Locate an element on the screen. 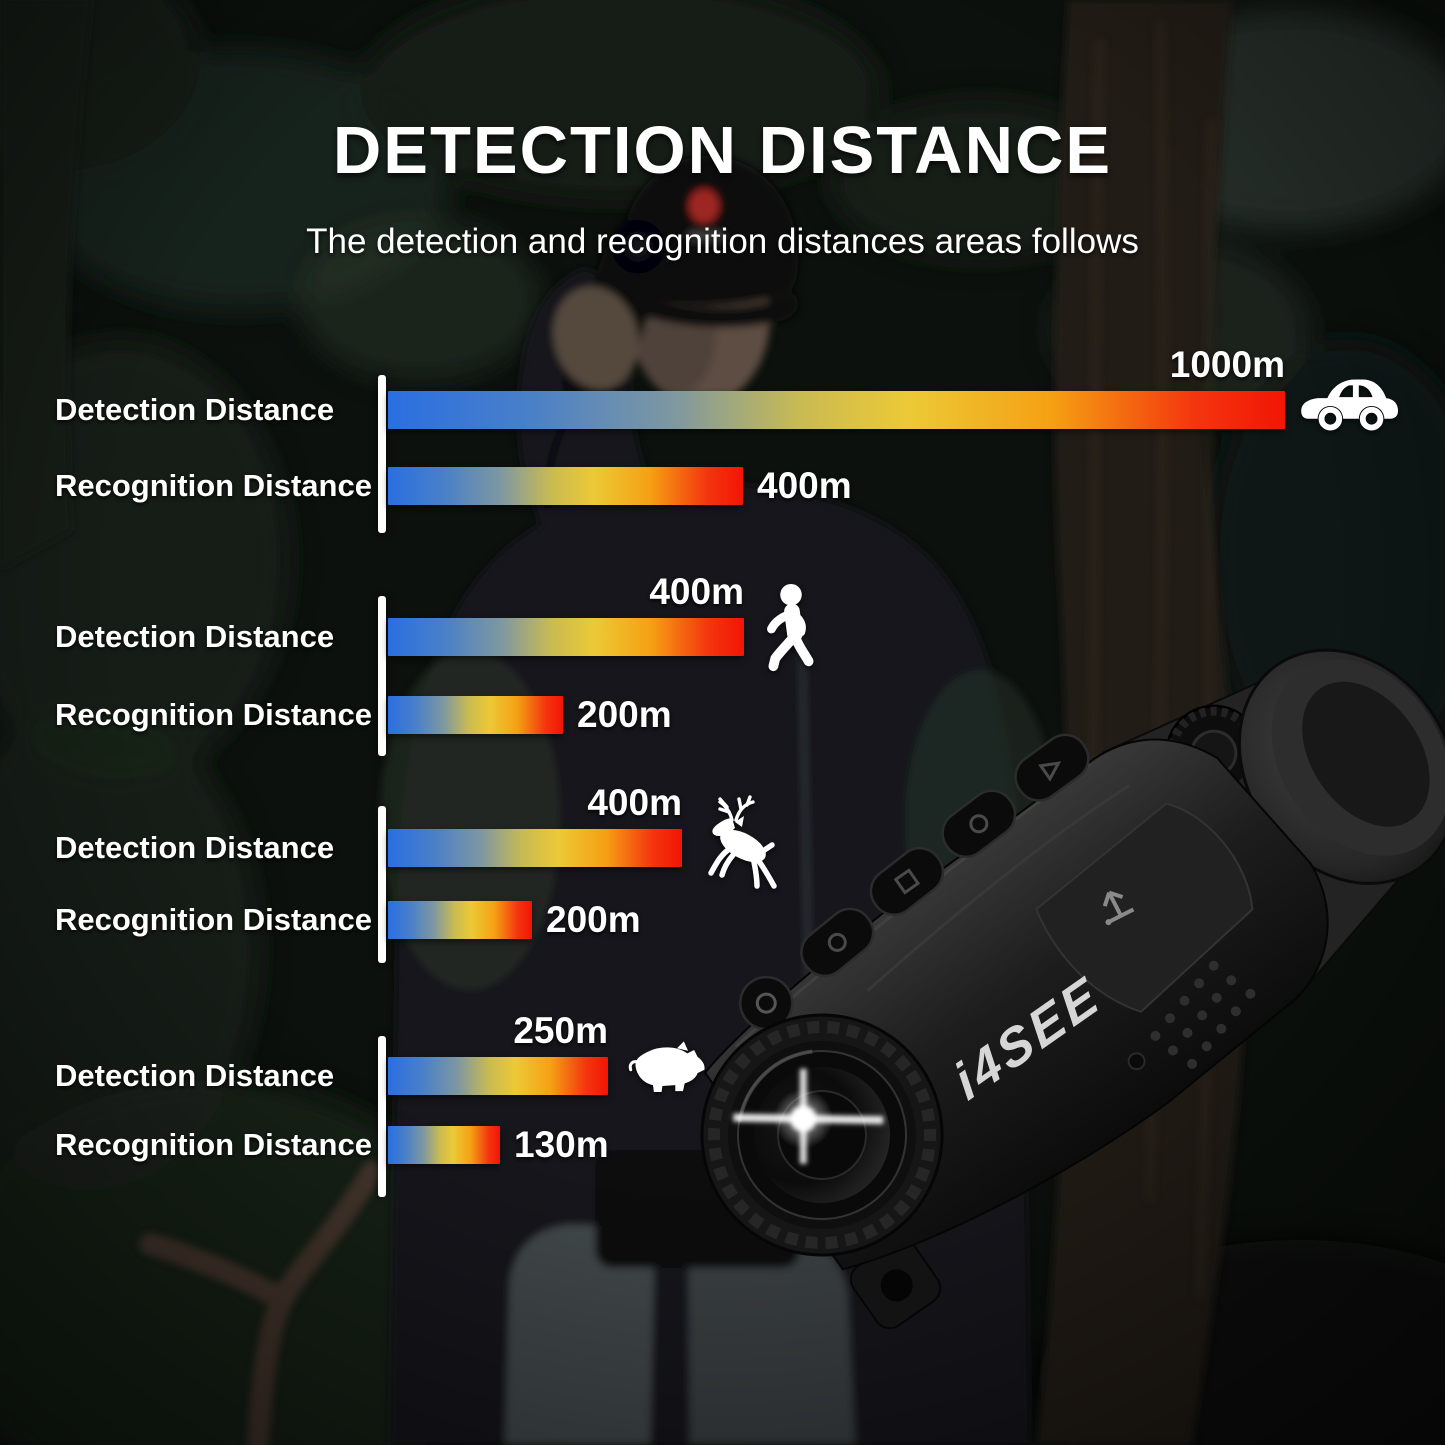 The width and height of the screenshot is (1445, 1445). recognition-bar: 130m is located at coordinates (498, 1144).